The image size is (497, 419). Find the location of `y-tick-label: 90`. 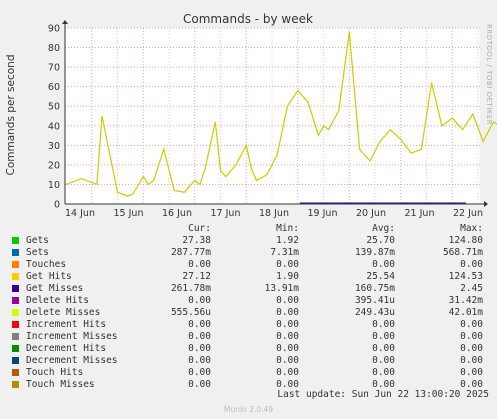

y-tick-label: 90 is located at coordinates (54, 29).